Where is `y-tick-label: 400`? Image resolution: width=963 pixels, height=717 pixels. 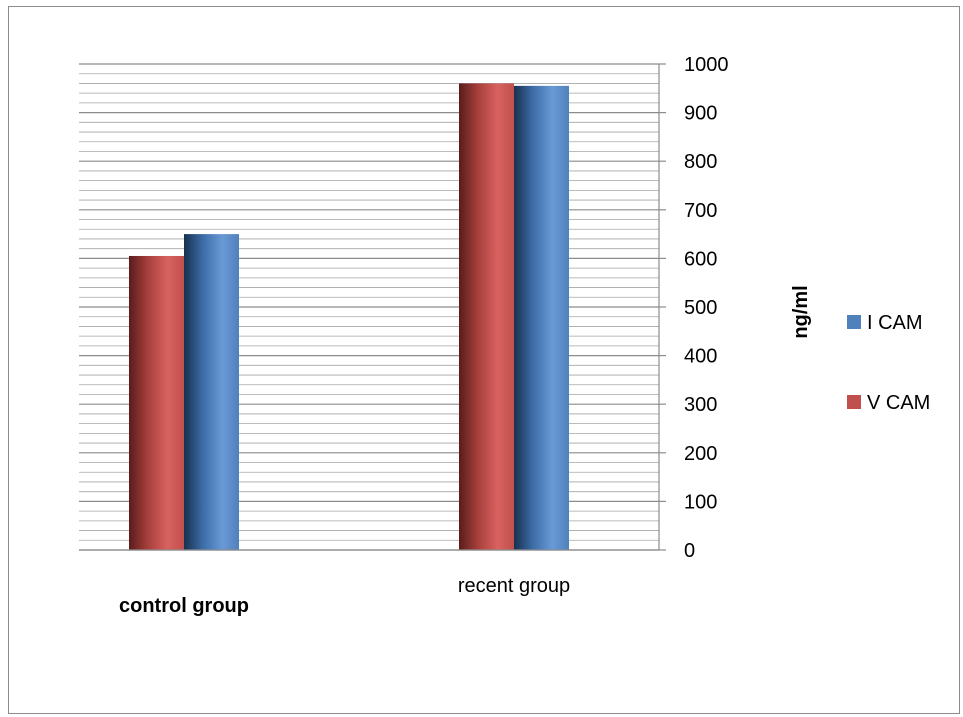
y-tick-label: 400 is located at coordinates (700, 357).